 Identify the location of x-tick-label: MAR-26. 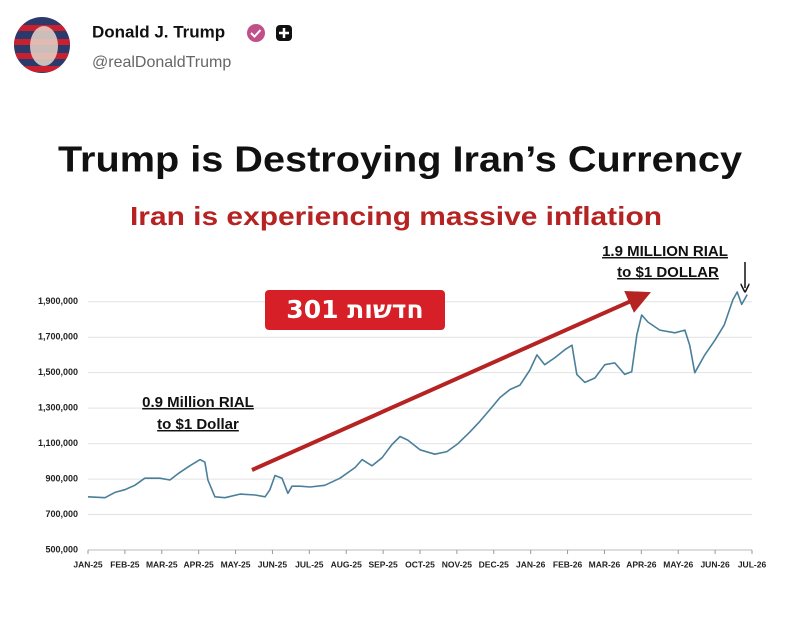
(605, 564).